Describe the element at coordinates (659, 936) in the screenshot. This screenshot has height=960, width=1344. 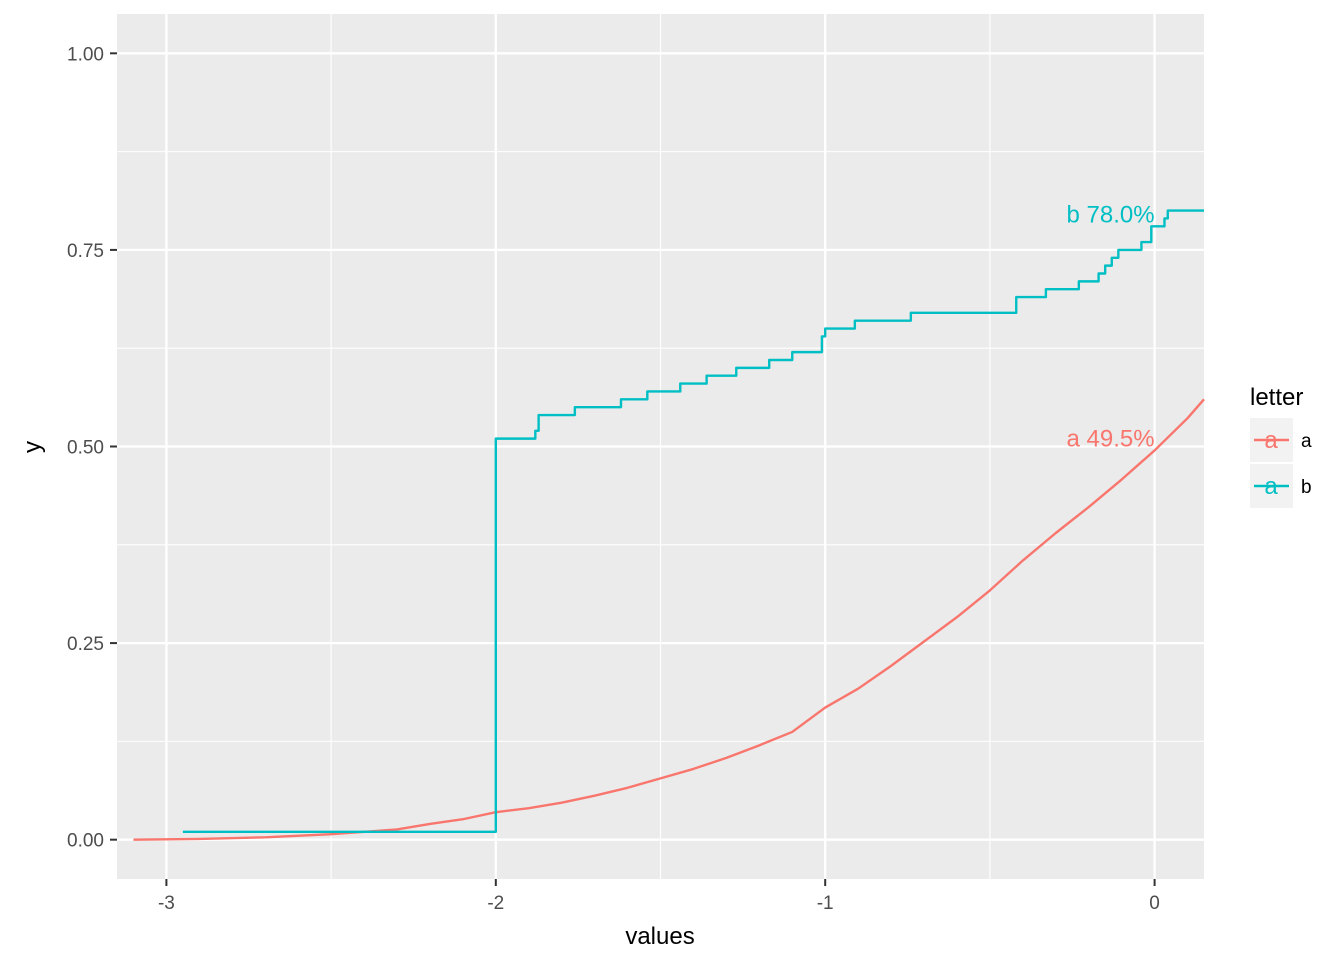
I see `x-axis-title: values` at that location.